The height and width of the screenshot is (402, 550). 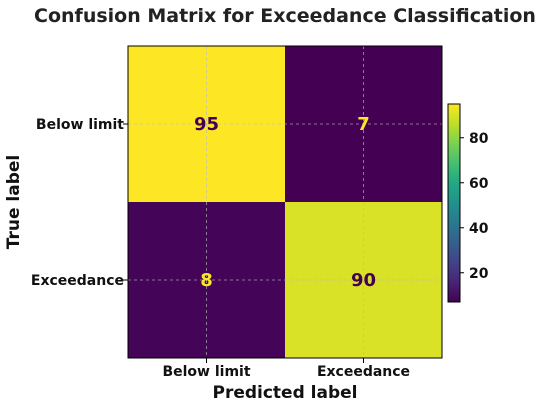 I want to click on cell-value-label: 90, so click(x=363, y=280).